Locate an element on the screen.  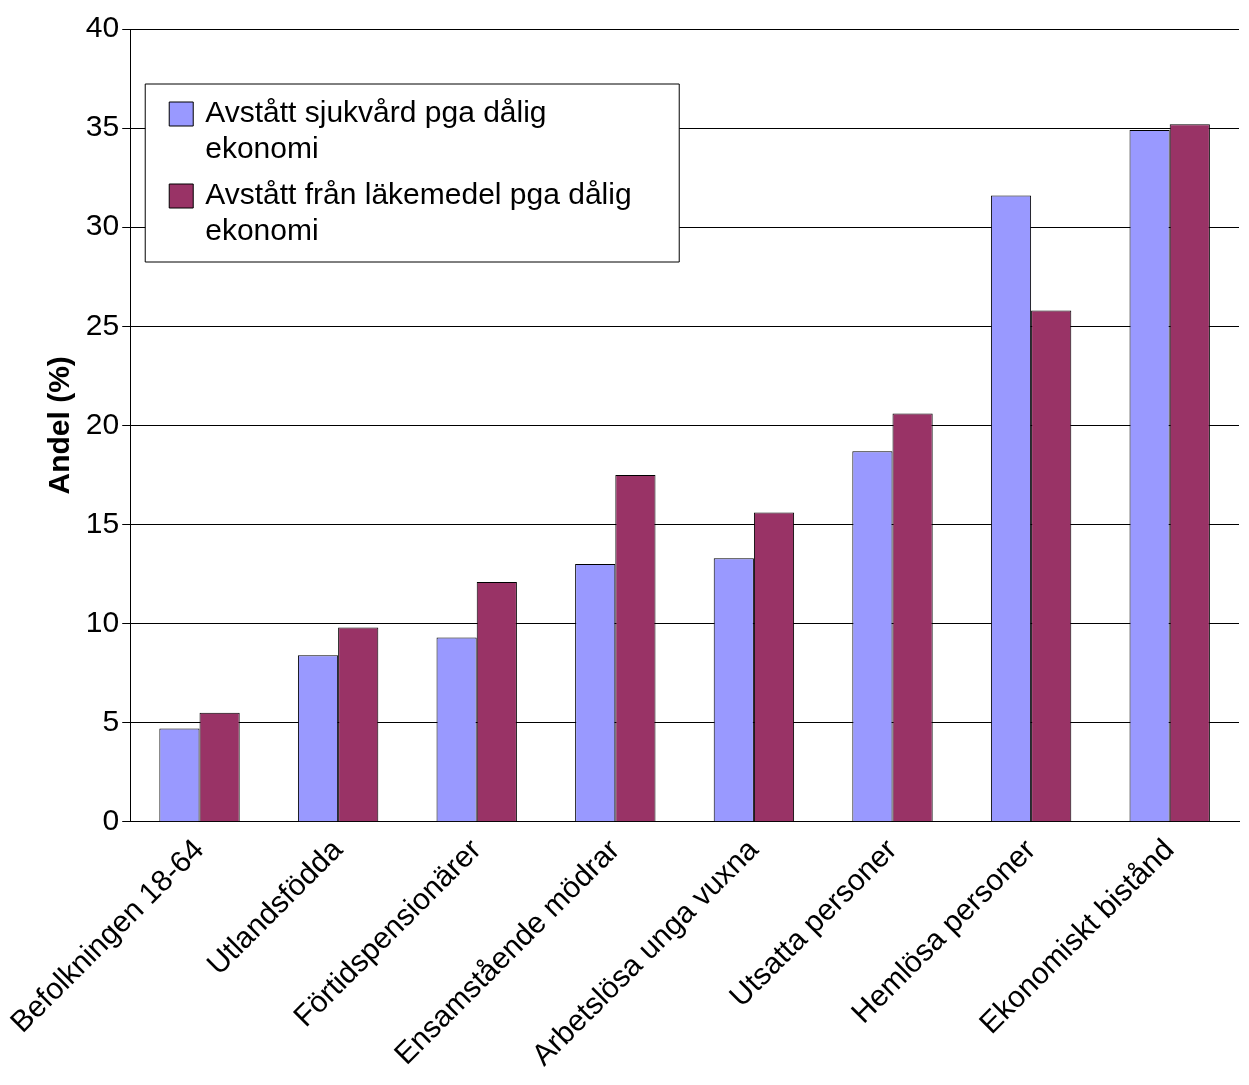
y-tick-label: 5 is located at coordinates (111, 720).